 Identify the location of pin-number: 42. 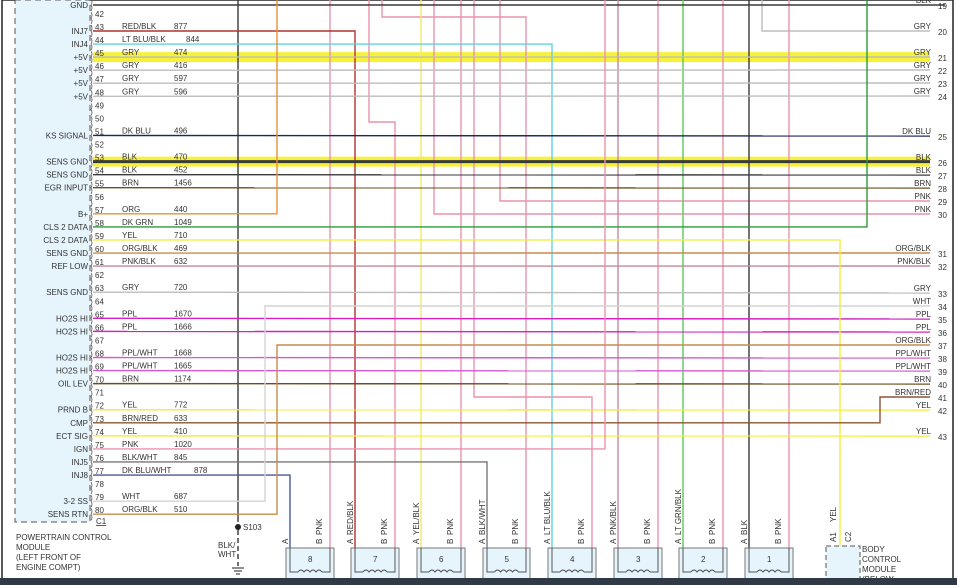
(99, 14).